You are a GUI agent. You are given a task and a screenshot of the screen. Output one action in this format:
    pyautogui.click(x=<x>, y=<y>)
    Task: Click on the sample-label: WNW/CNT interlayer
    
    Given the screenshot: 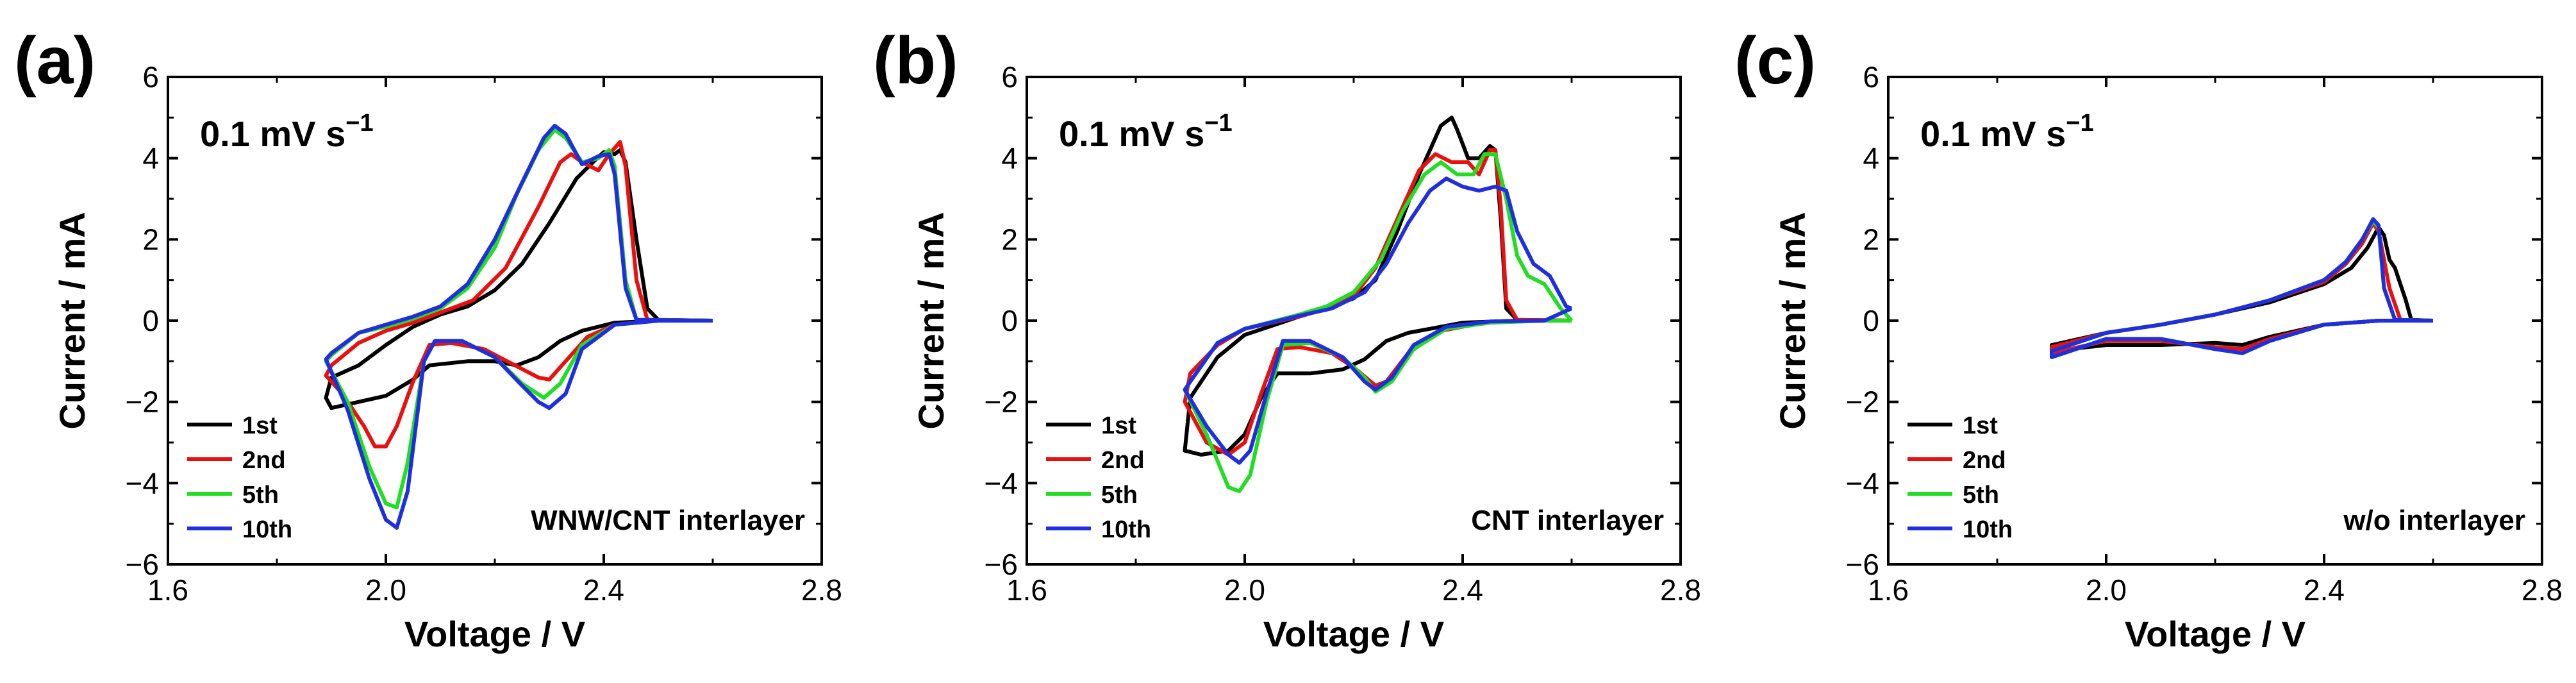 What is the action you would take?
    pyautogui.click(x=668, y=520)
    